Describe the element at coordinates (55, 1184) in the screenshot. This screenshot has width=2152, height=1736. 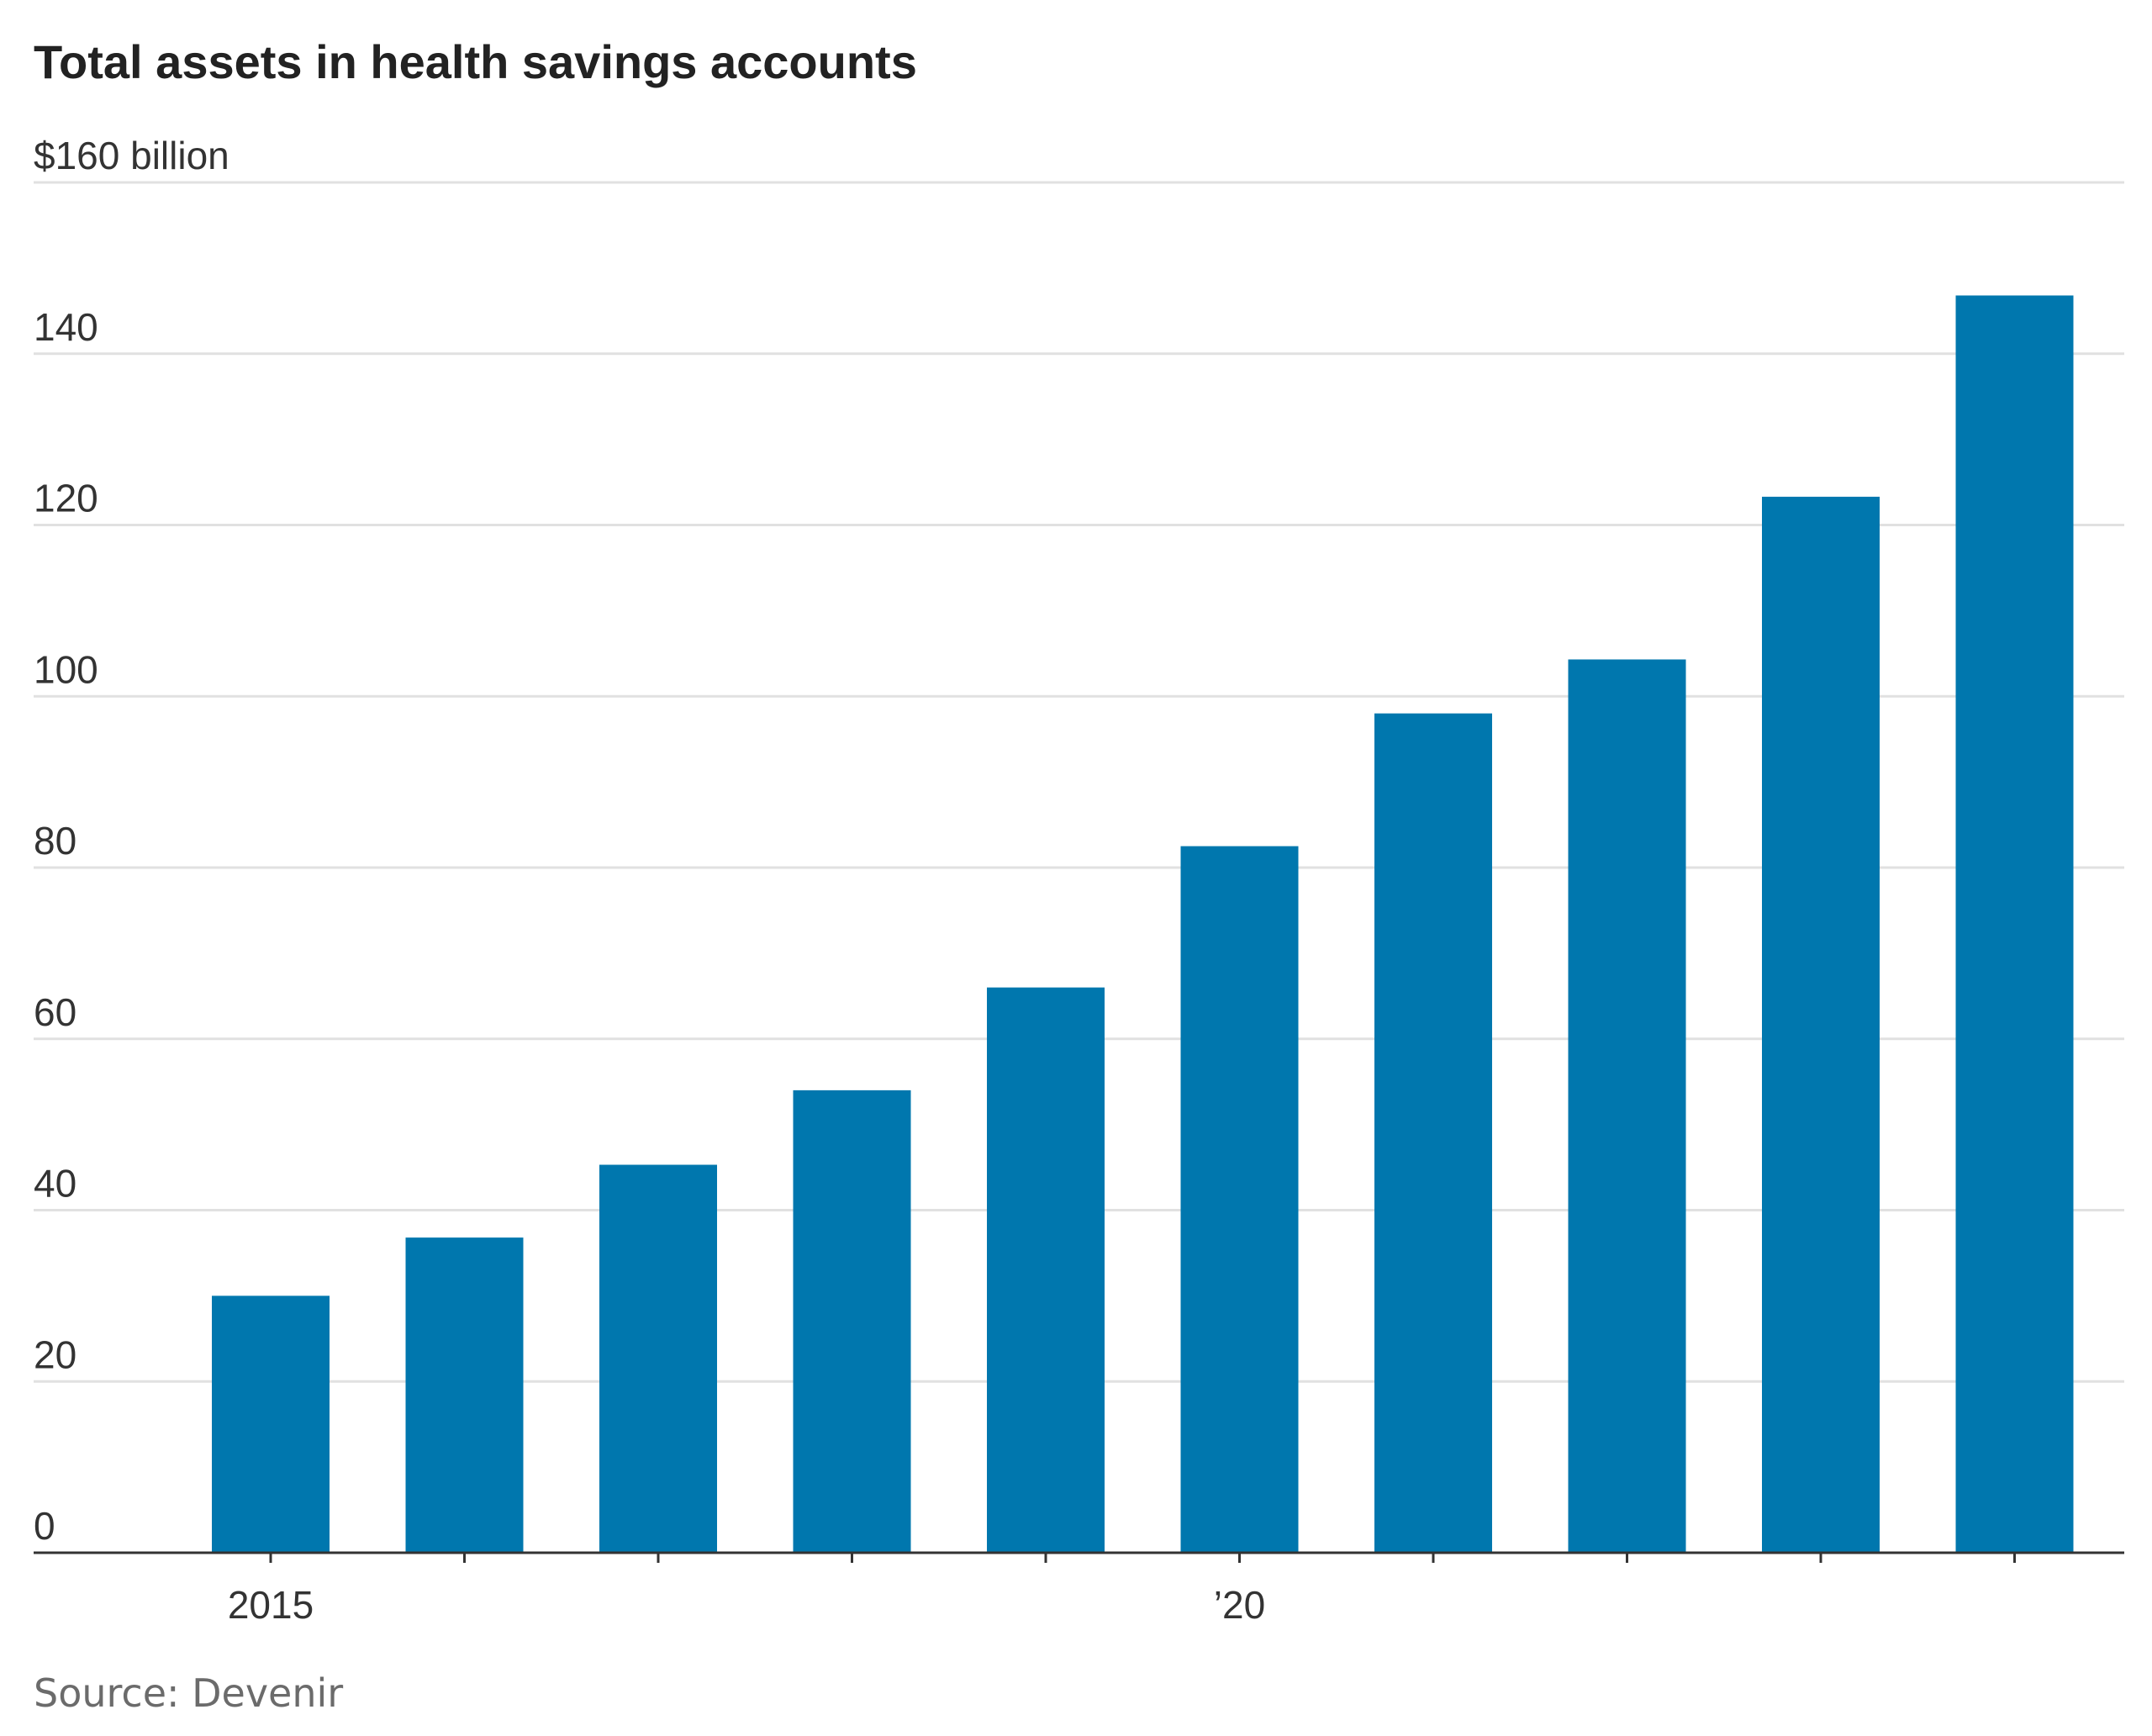
I see `y-tick-label: 40` at that location.